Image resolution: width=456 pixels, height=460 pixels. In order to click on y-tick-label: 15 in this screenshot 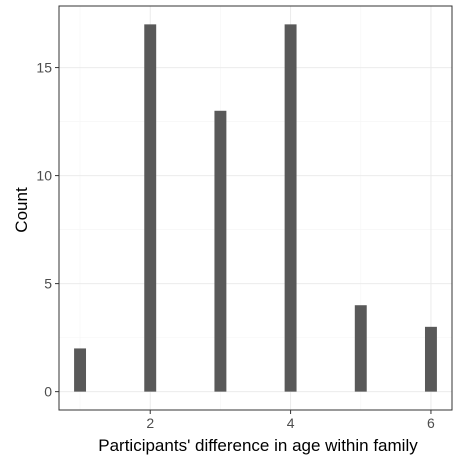, I will do `click(44, 68)`.